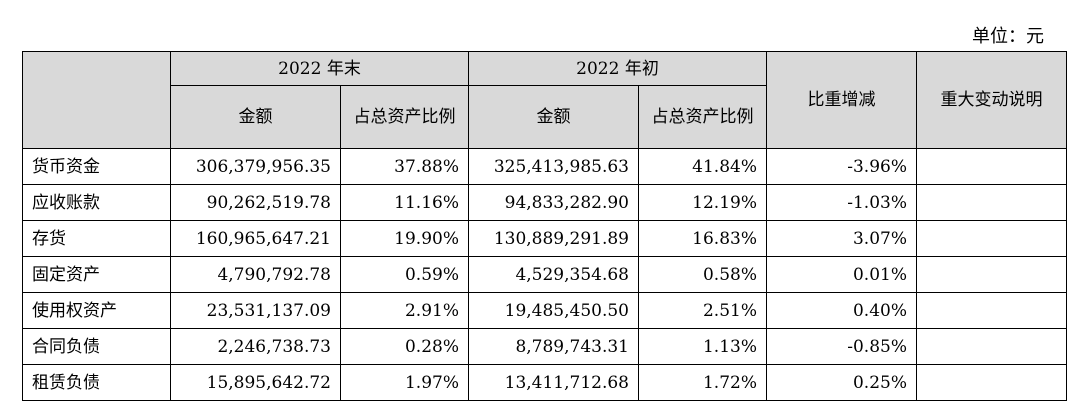 The image size is (1088, 404). Describe the element at coordinates (841, 346) in the screenshot. I see `cell-change: -0.85%` at that location.